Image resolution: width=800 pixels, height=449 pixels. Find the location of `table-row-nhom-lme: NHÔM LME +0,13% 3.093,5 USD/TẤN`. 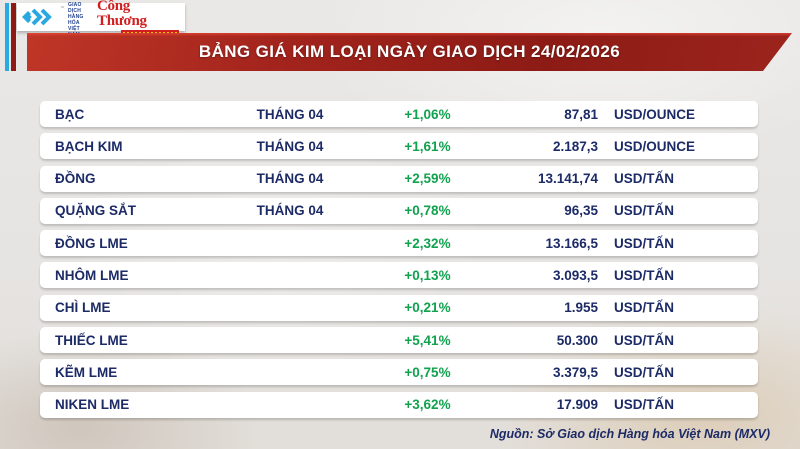

table-row-nhom-lme: NHÔM LME +0,13% 3.093,5 USD/TẤN is located at coordinates (399, 275).